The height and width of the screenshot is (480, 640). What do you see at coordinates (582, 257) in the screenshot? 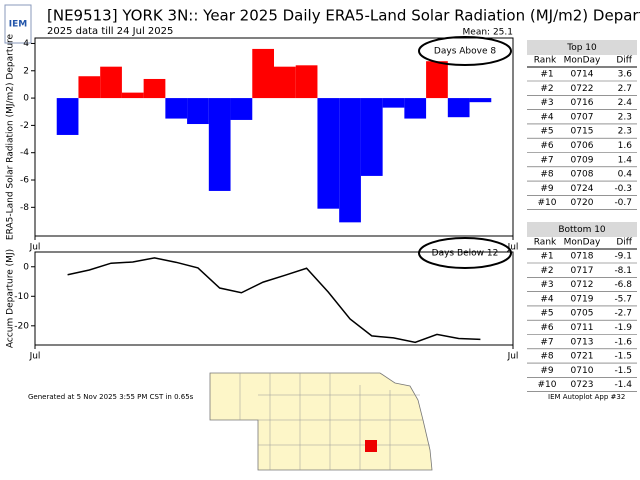
I see `table-cell: 0718` at bounding box center [582, 257].